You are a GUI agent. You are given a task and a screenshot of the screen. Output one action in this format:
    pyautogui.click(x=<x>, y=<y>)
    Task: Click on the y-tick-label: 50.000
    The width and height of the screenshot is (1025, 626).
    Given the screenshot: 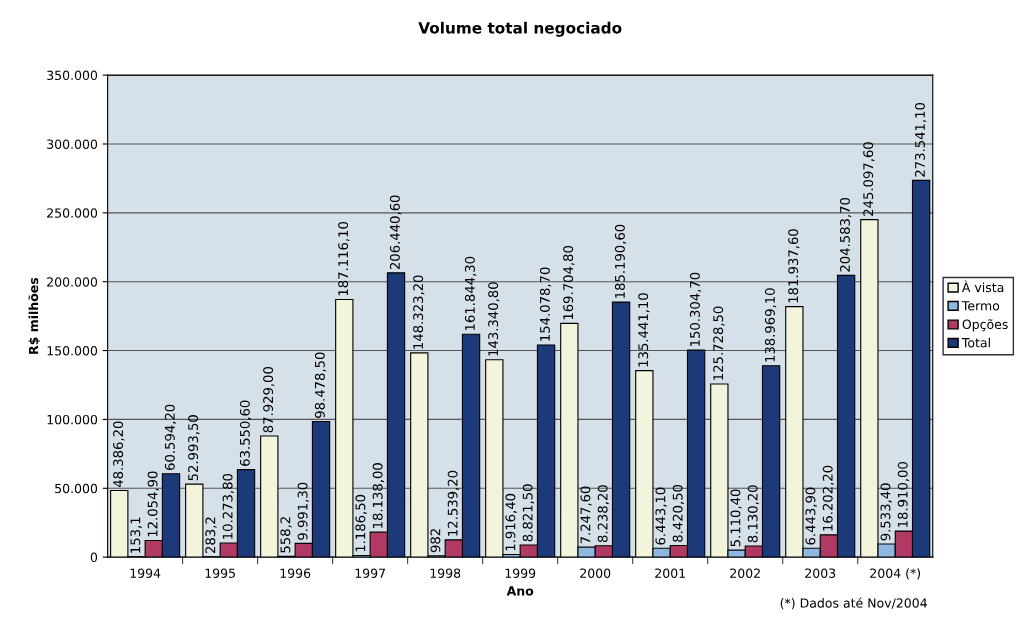 What is the action you would take?
    pyautogui.click(x=76, y=488)
    